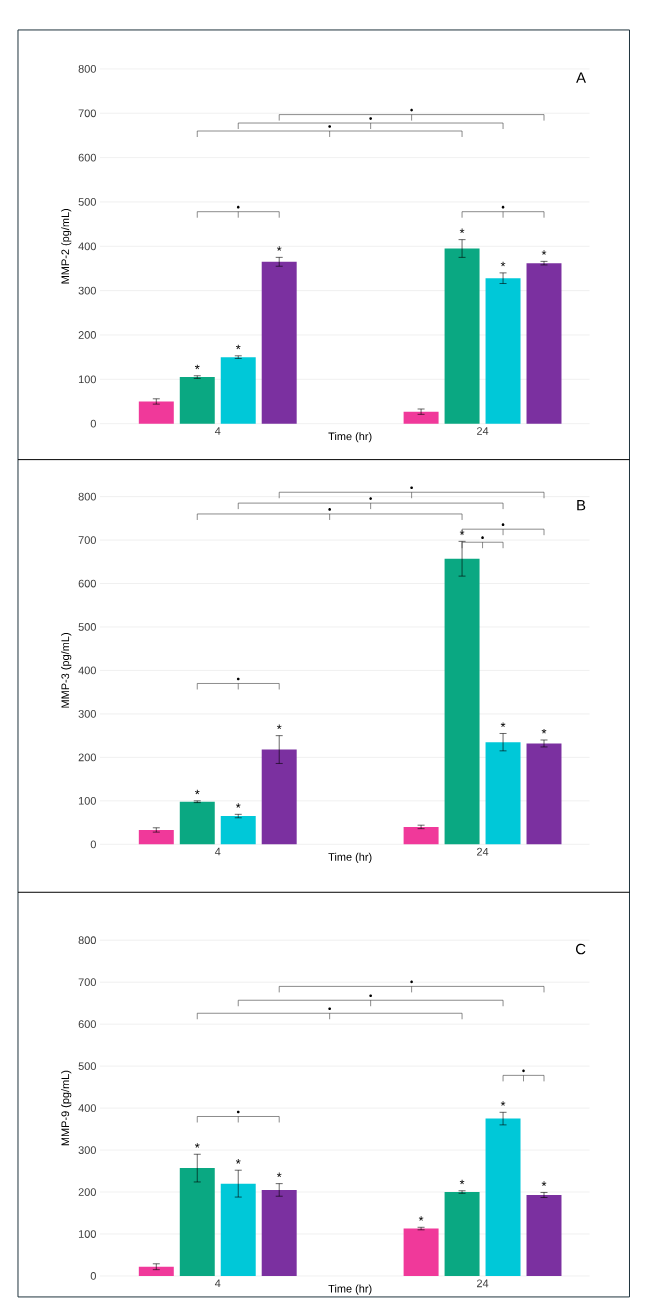 The image size is (645, 1298). What do you see at coordinates (66, 1108) in the screenshot?
I see `y-axis-title: MMP-9 (pg/mL)` at bounding box center [66, 1108].